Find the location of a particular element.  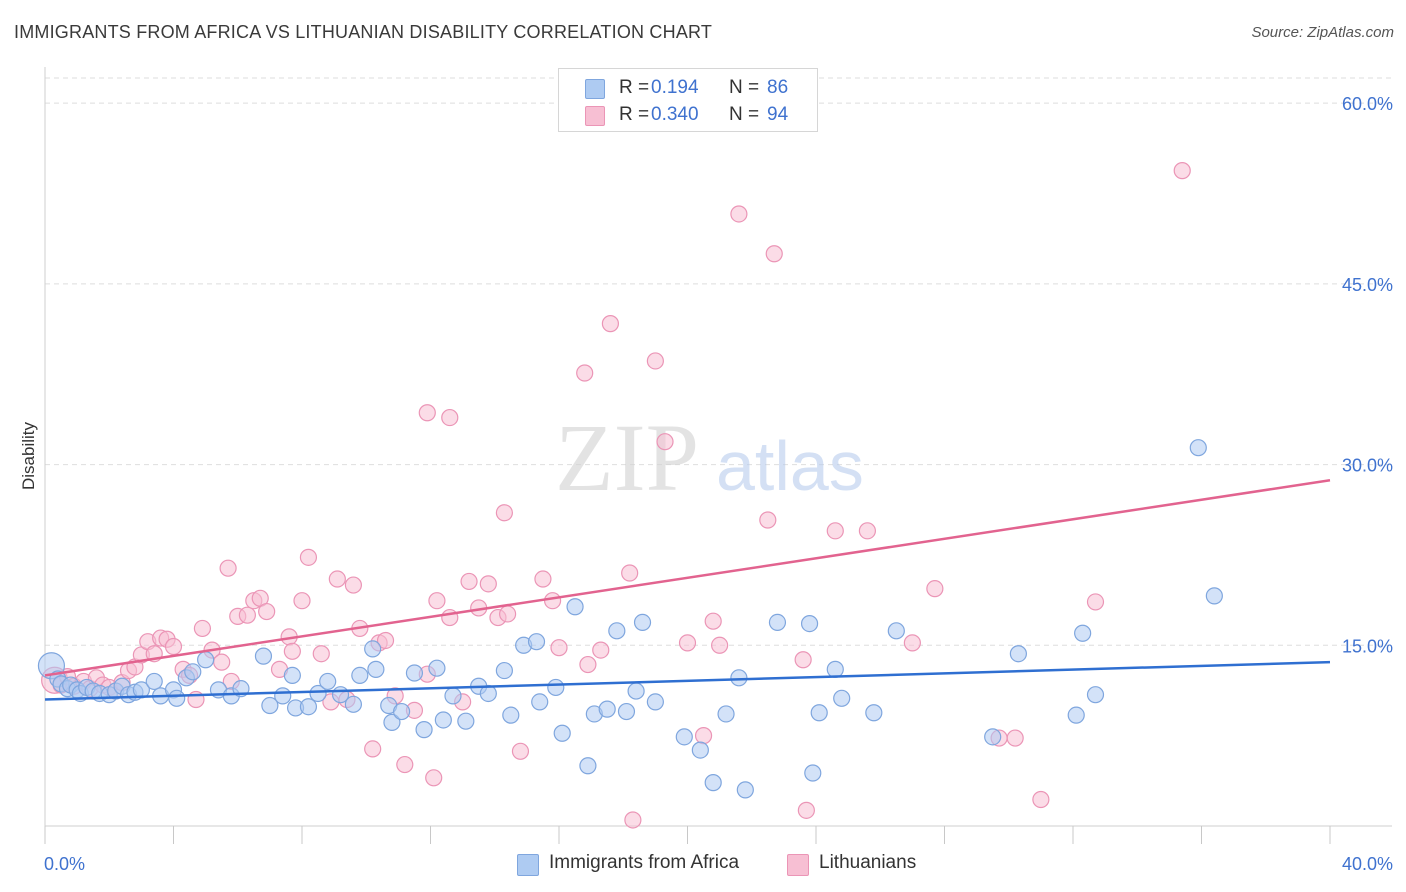

series-legend: Immigrants from Africa Lithuanians is located at coordinates (703, 865).